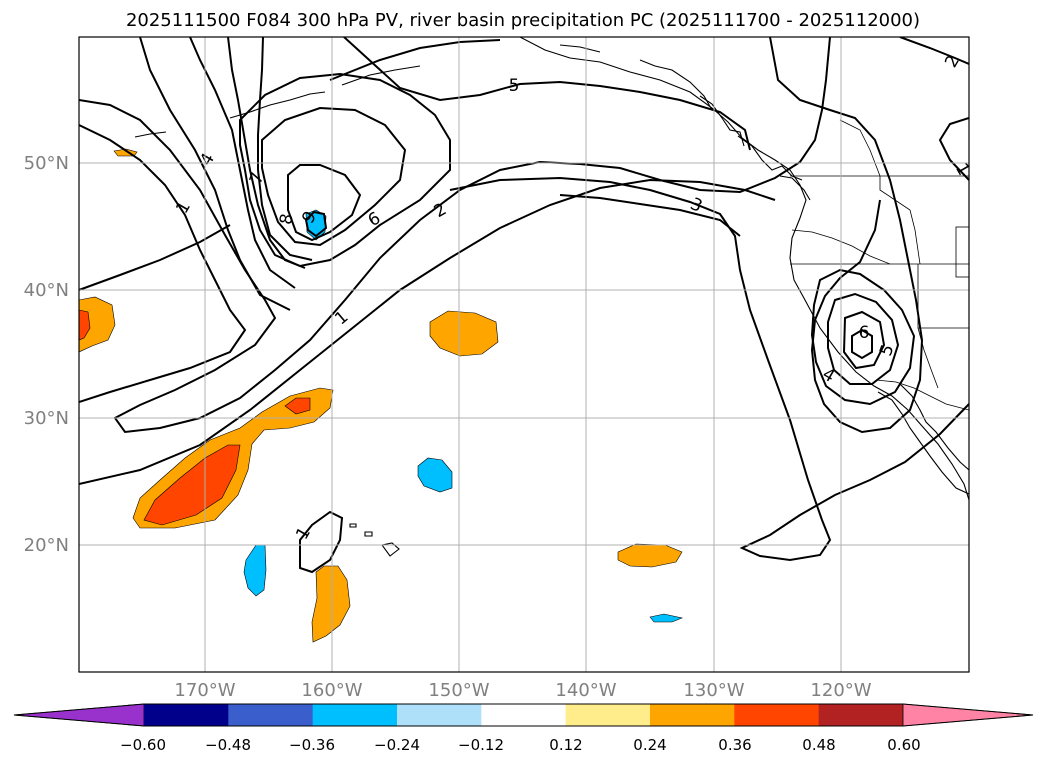 This screenshot has width=1047, height=765. What do you see at coordinates (481, 745) in the screenshot?
I see `colorbar-tick-label: −0.12` at bounding box center [481, 745].